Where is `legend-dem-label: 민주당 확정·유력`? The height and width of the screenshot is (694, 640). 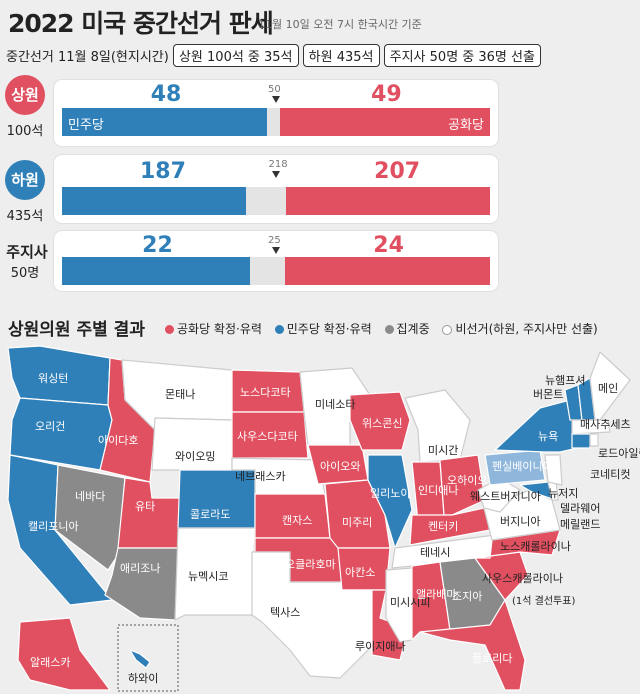
legend-dem-label: 민주당 확정·유력 is located at coordinates (329, 329).